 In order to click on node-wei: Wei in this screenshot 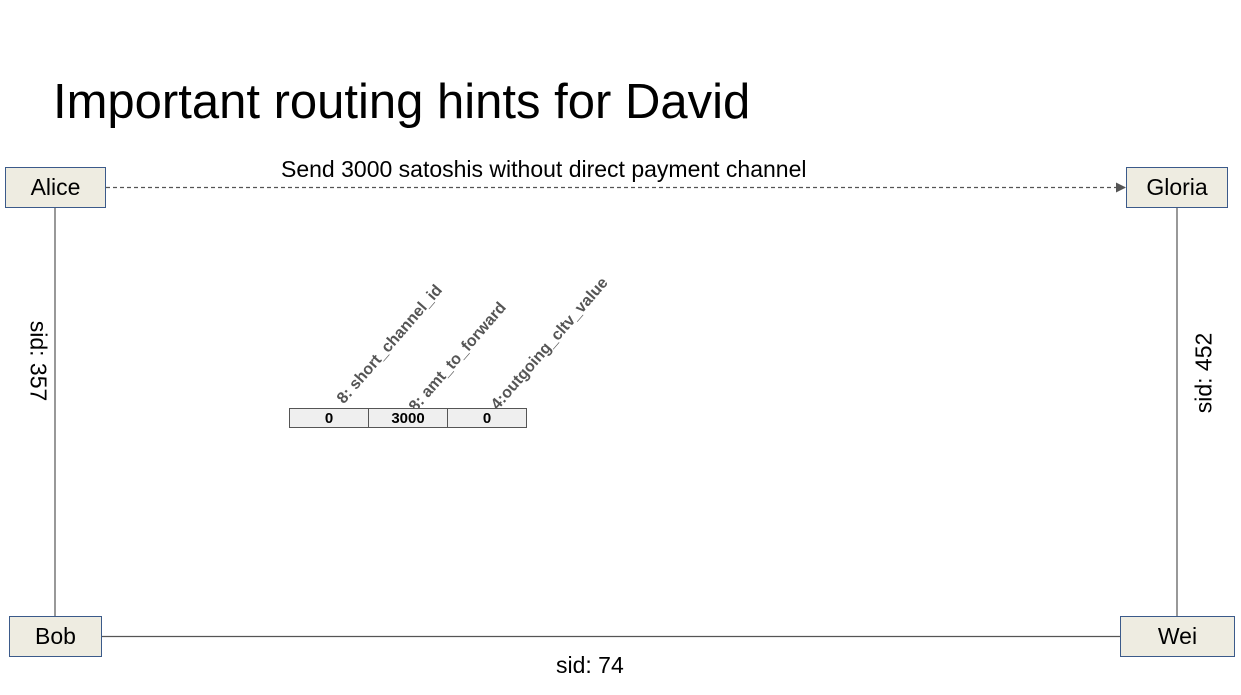, I will do `click(1177, 636)`.